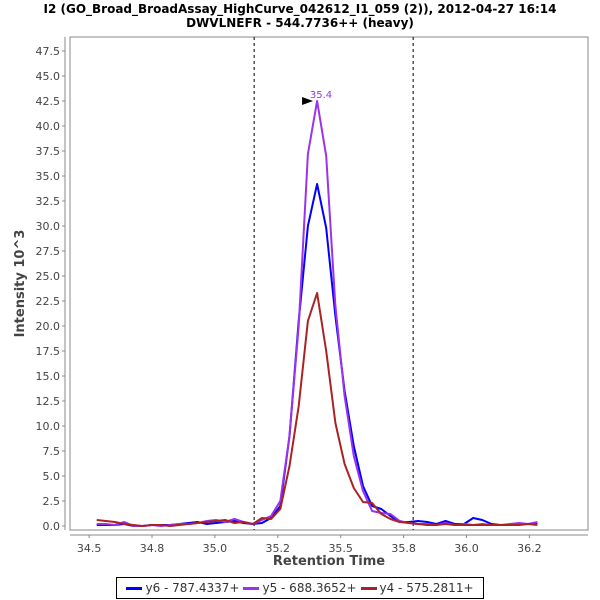  Describe the element at coordinates (215, 548) in the screenshot. I see `x-tick-label: 35.0` at that location.